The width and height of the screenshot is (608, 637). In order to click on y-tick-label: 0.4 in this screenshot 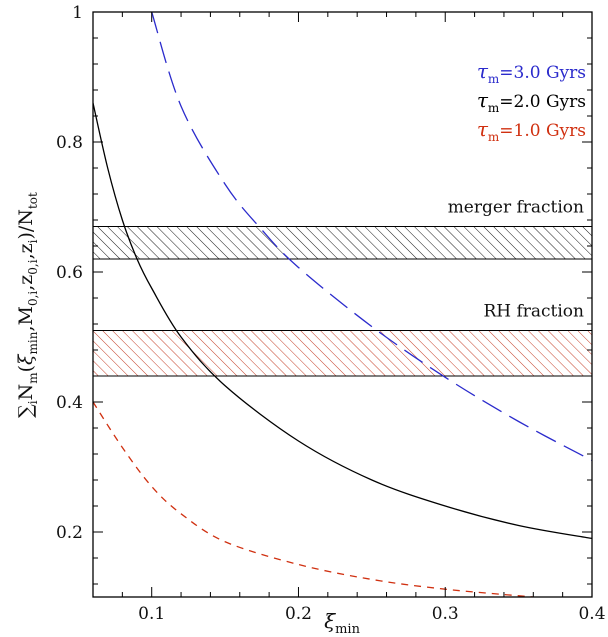, I will do `click(69, 403)`.